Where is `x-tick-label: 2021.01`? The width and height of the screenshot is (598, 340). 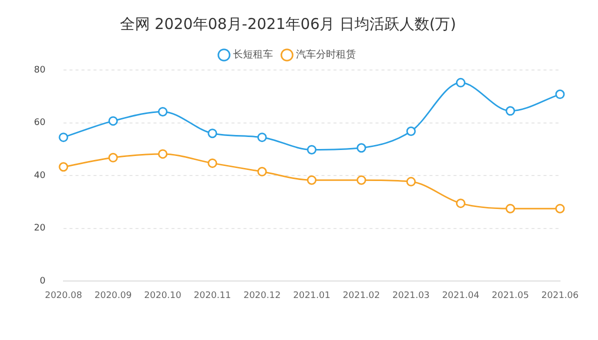
x-tick-label: 2021.01 is located at coordinates (311, 295).